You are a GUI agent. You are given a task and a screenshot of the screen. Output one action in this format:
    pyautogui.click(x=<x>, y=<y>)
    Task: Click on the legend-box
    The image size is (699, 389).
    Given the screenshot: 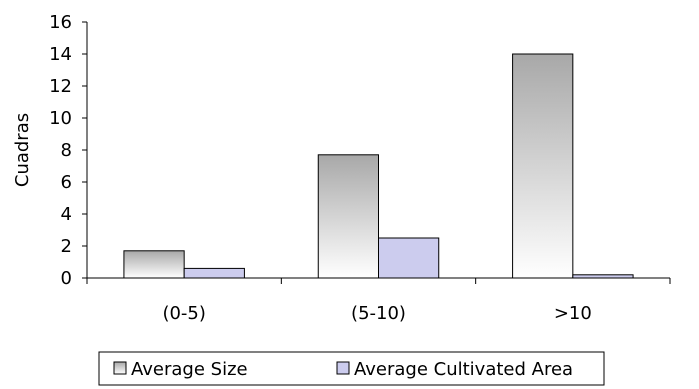 What is the action you would take?
    pyautogui.click(x=351, y=368)
    